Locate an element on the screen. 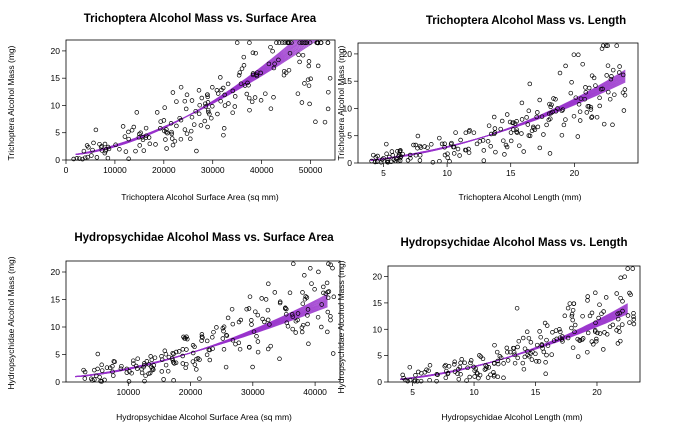  x-tick-label: 15 is located at coordinates (536, 392).